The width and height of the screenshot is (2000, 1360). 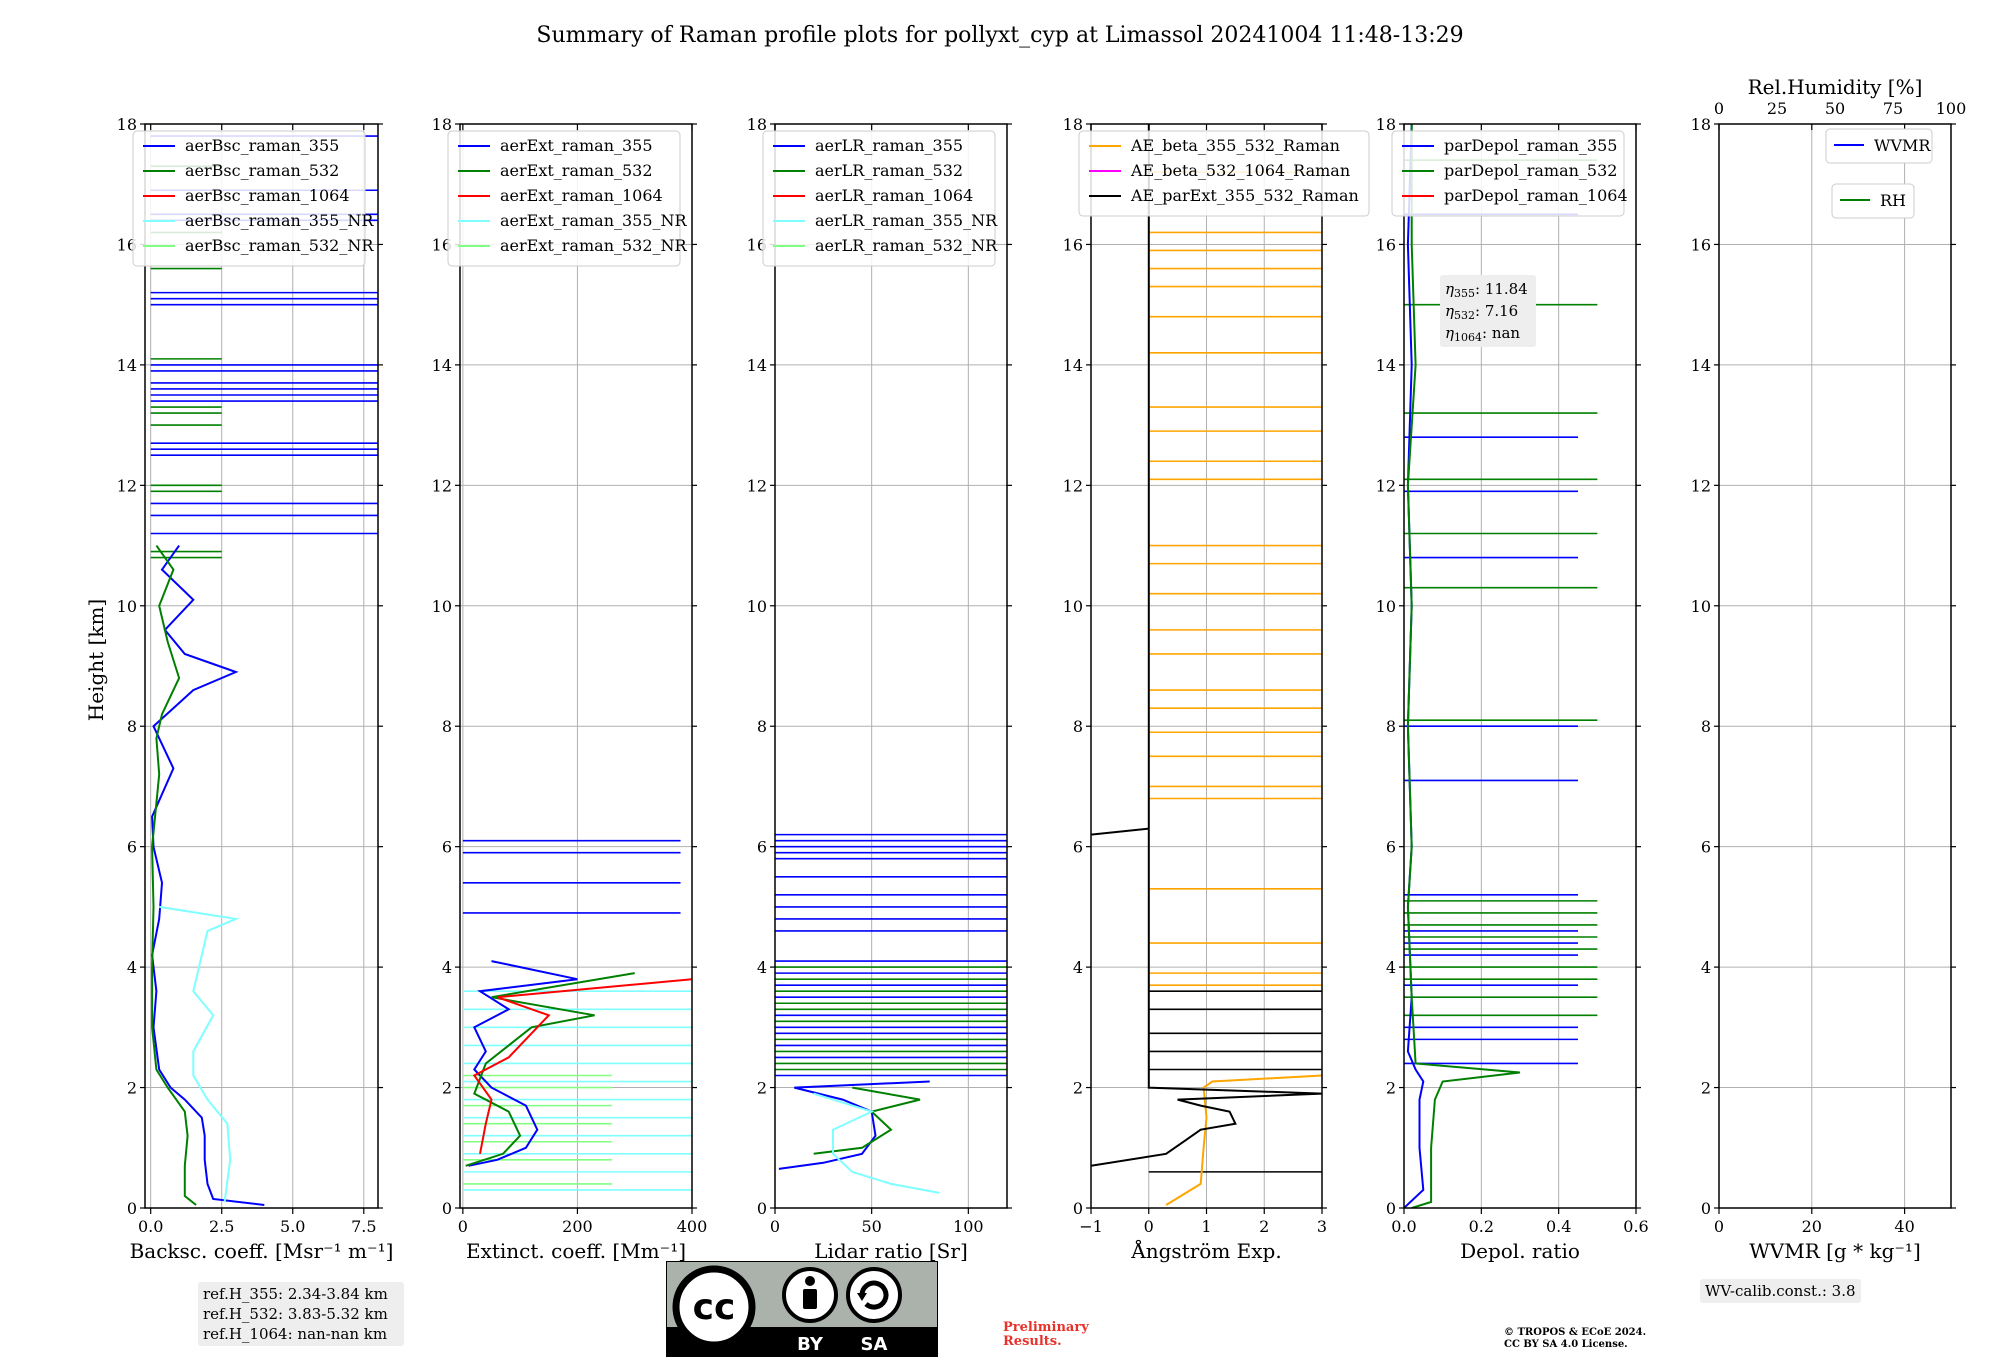 I want to click on preliminary-note: Preliminary Results., so click(x=1046, y=1335).